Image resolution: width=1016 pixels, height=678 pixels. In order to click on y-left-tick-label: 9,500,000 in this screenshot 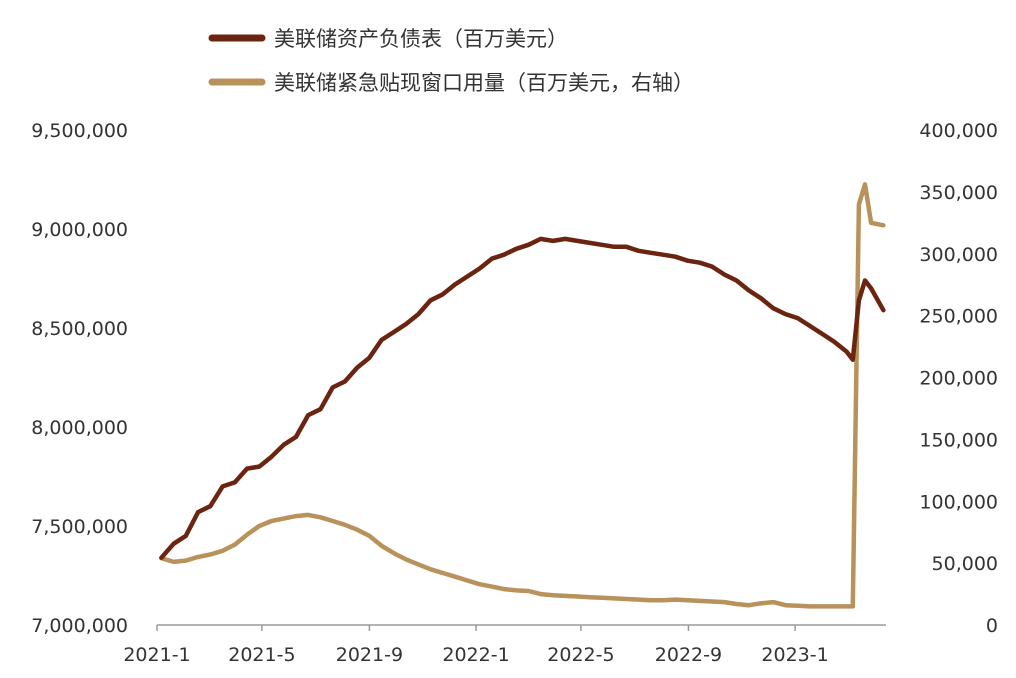, I will do `click(79, 131)`.